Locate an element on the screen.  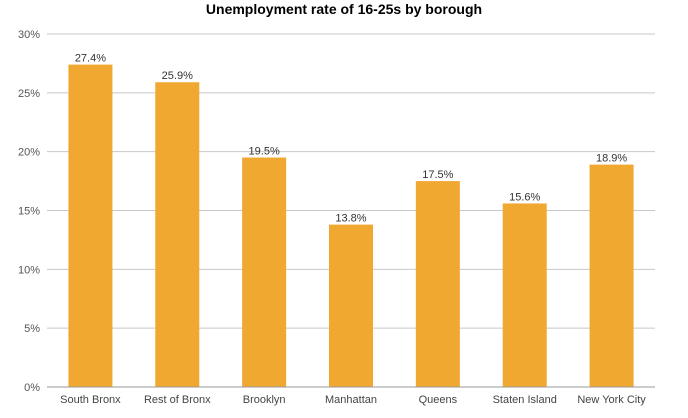
x-tick-label: New York City is located at coordinates (611, 400).